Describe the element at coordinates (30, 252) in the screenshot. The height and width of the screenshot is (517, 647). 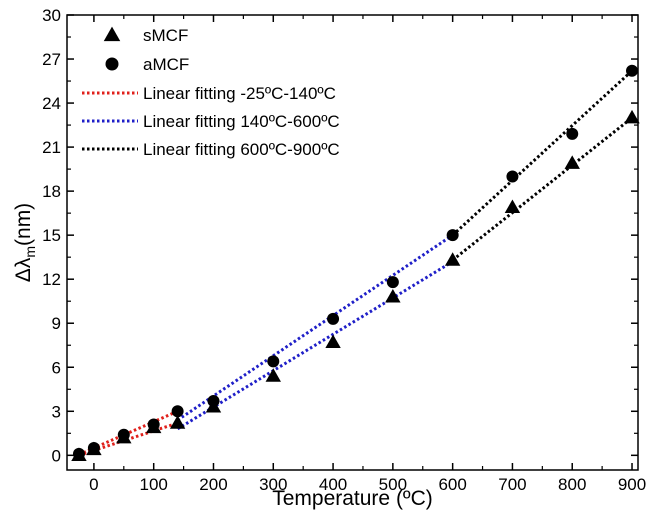
I see `y-axis-title-subscript: m` at that location.